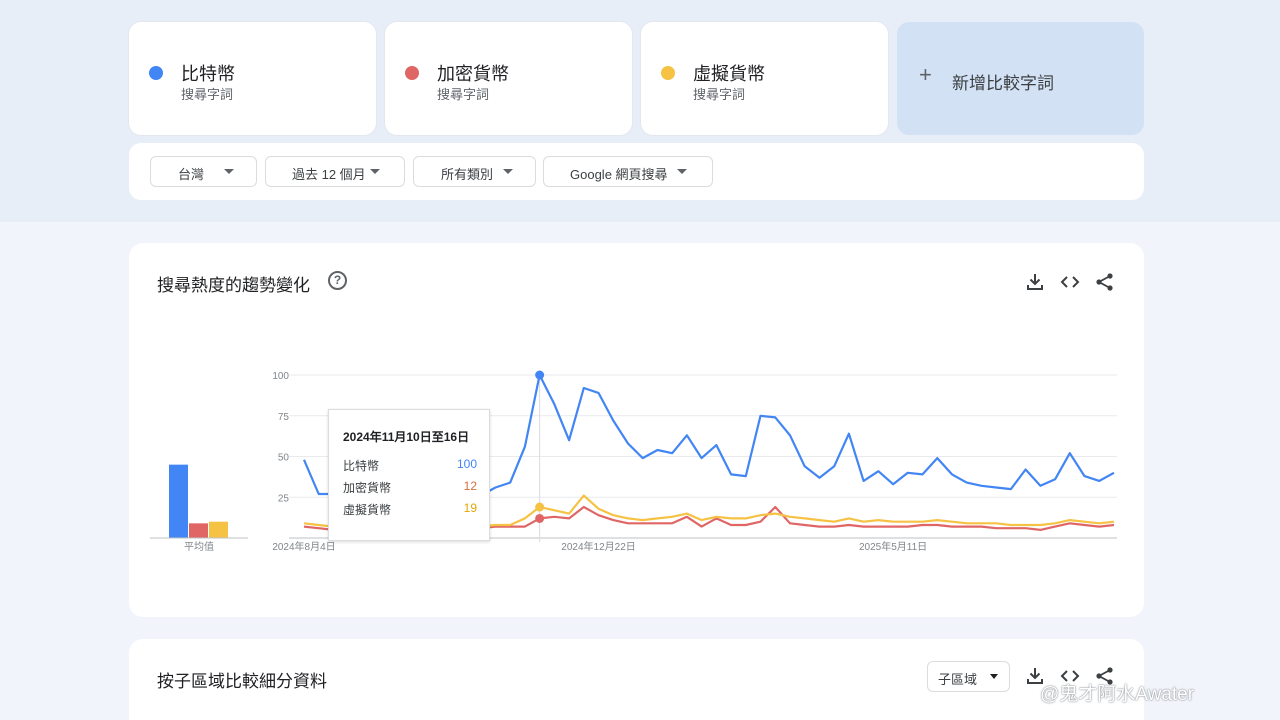 Image resolution: width=1280 pixels, height=720 pixels. Describe the element at coordinates (619, 174) in the screenshot. I see `filter-label: Google 網頁搜尋` at that location.